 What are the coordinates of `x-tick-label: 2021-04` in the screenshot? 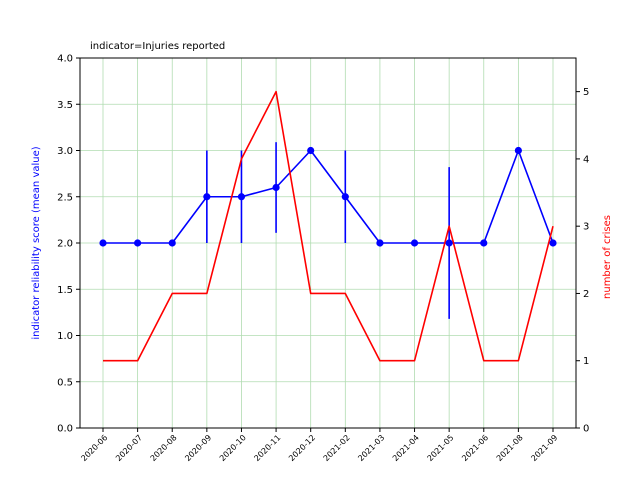 It's located at (406, 448).